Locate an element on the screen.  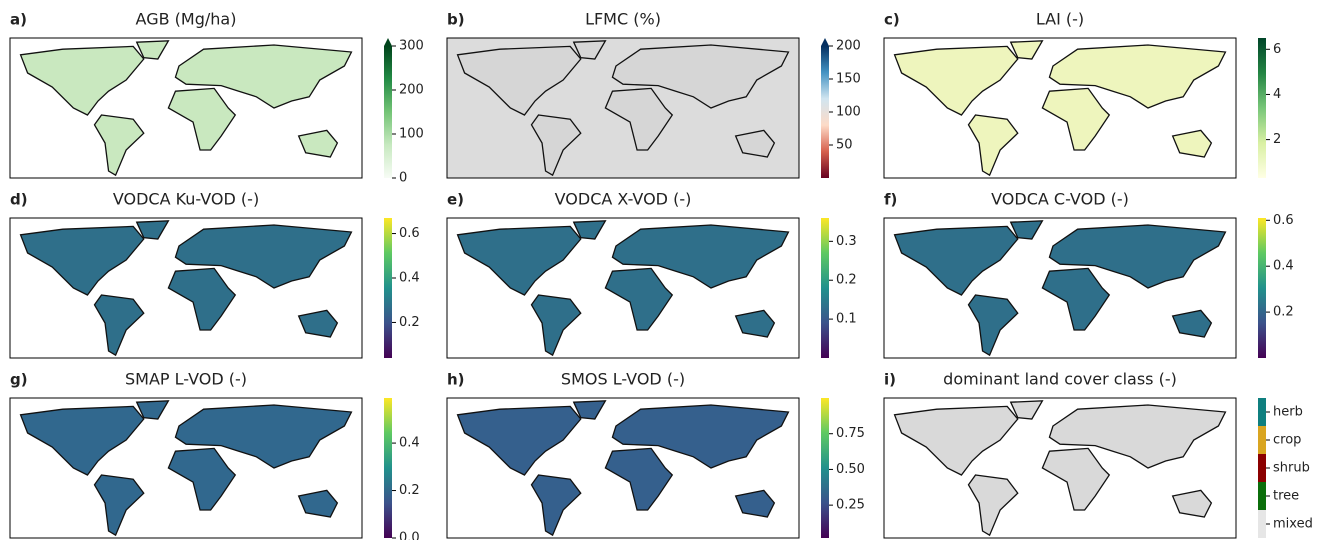
panel-title: VODCA C-VOD (-) is located at coordinates (1060, 199).